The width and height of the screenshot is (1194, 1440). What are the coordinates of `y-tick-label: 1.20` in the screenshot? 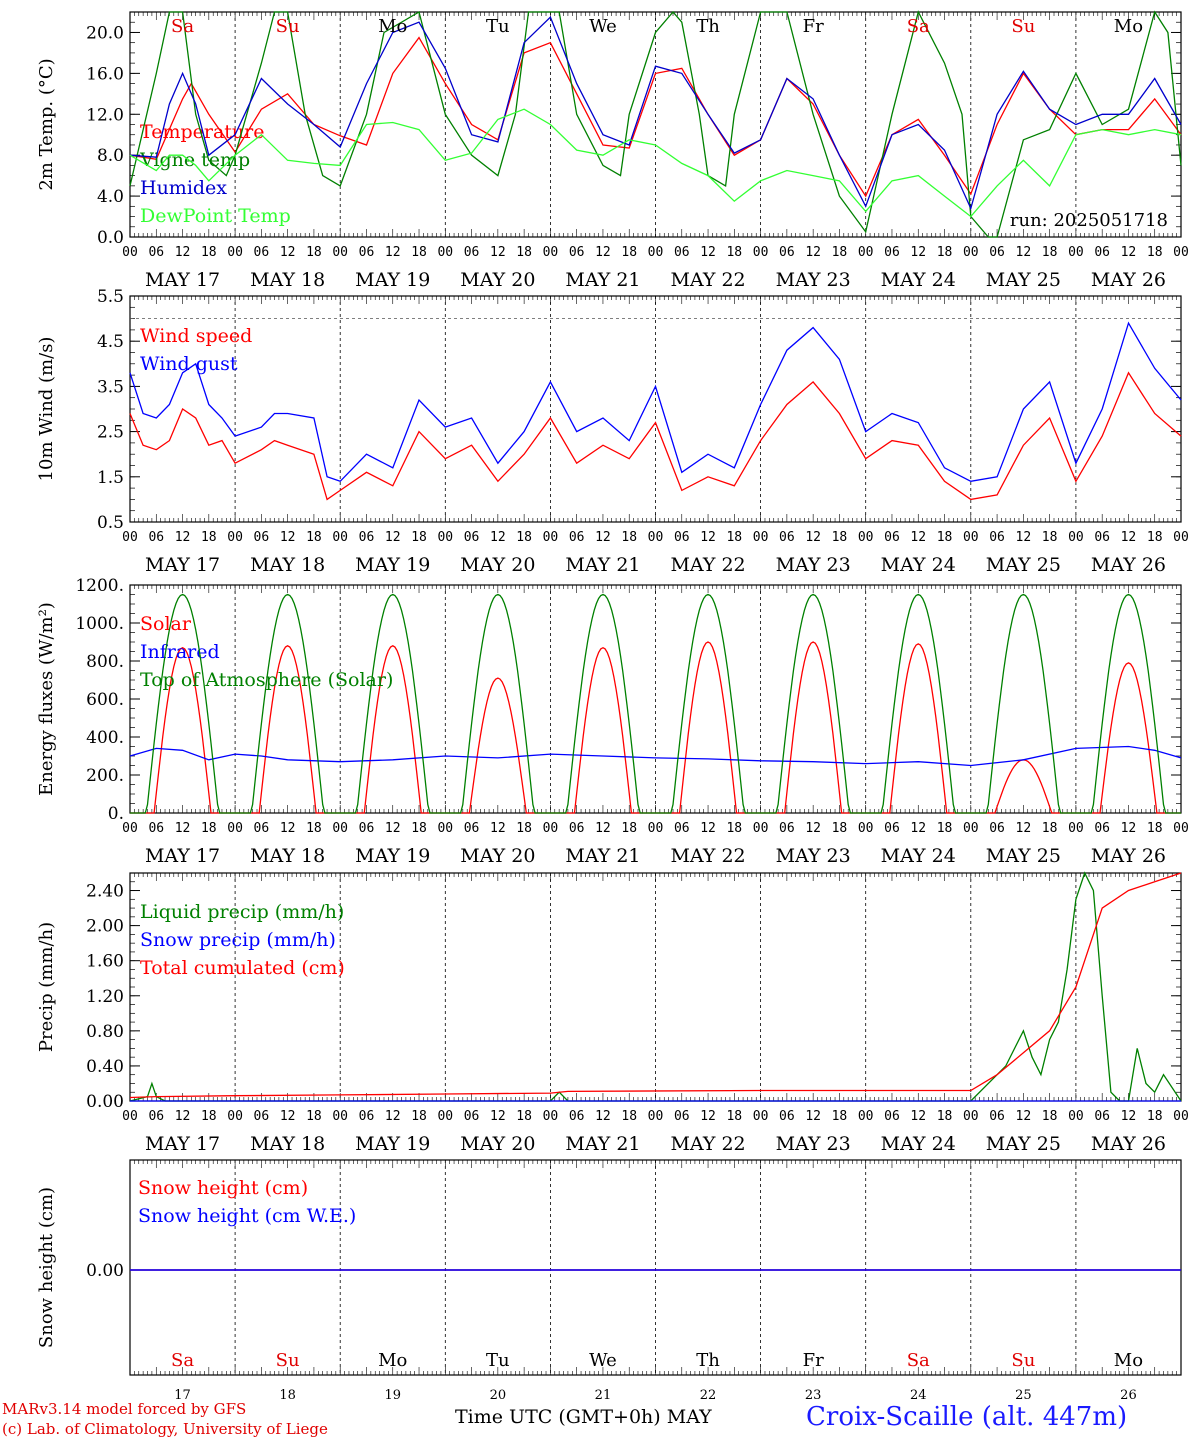 It's located at (105, 997).